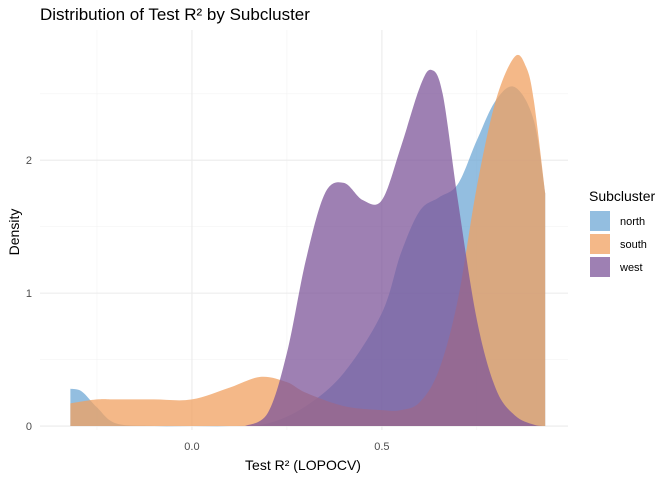  What do you see at coordinates (632, 222) in the screenshot?
I see `legend-label-north: north` at bounding box center [632, 222].